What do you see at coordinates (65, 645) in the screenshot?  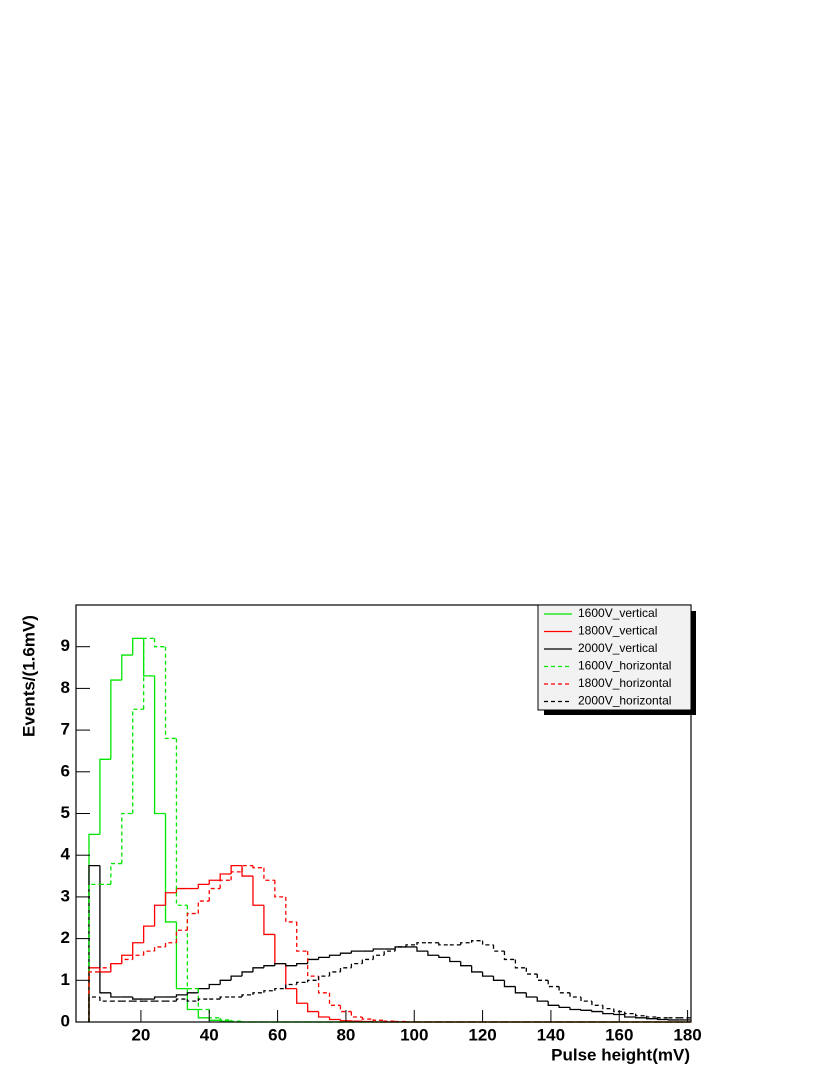 I see `y-tick-label: 9` at bounding box center [65, 645].